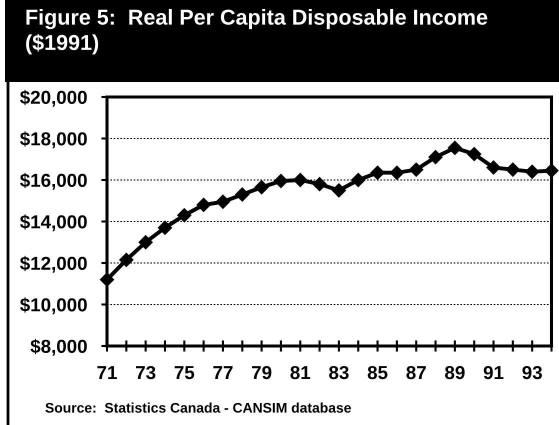  I want to click on x-tick-label: 75, so click(184, 373).